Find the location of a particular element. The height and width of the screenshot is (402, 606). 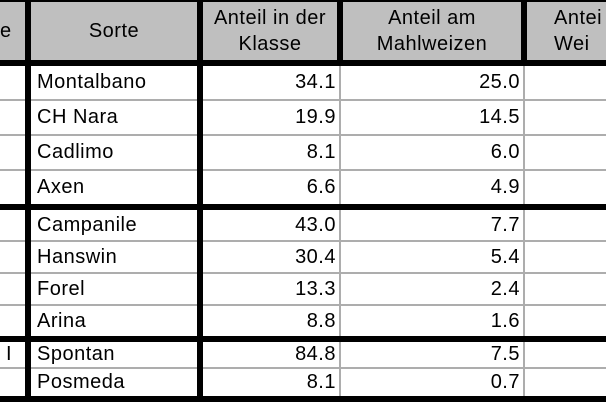

header-klasse-fragment-text: e is located at coordinates (6, 31).